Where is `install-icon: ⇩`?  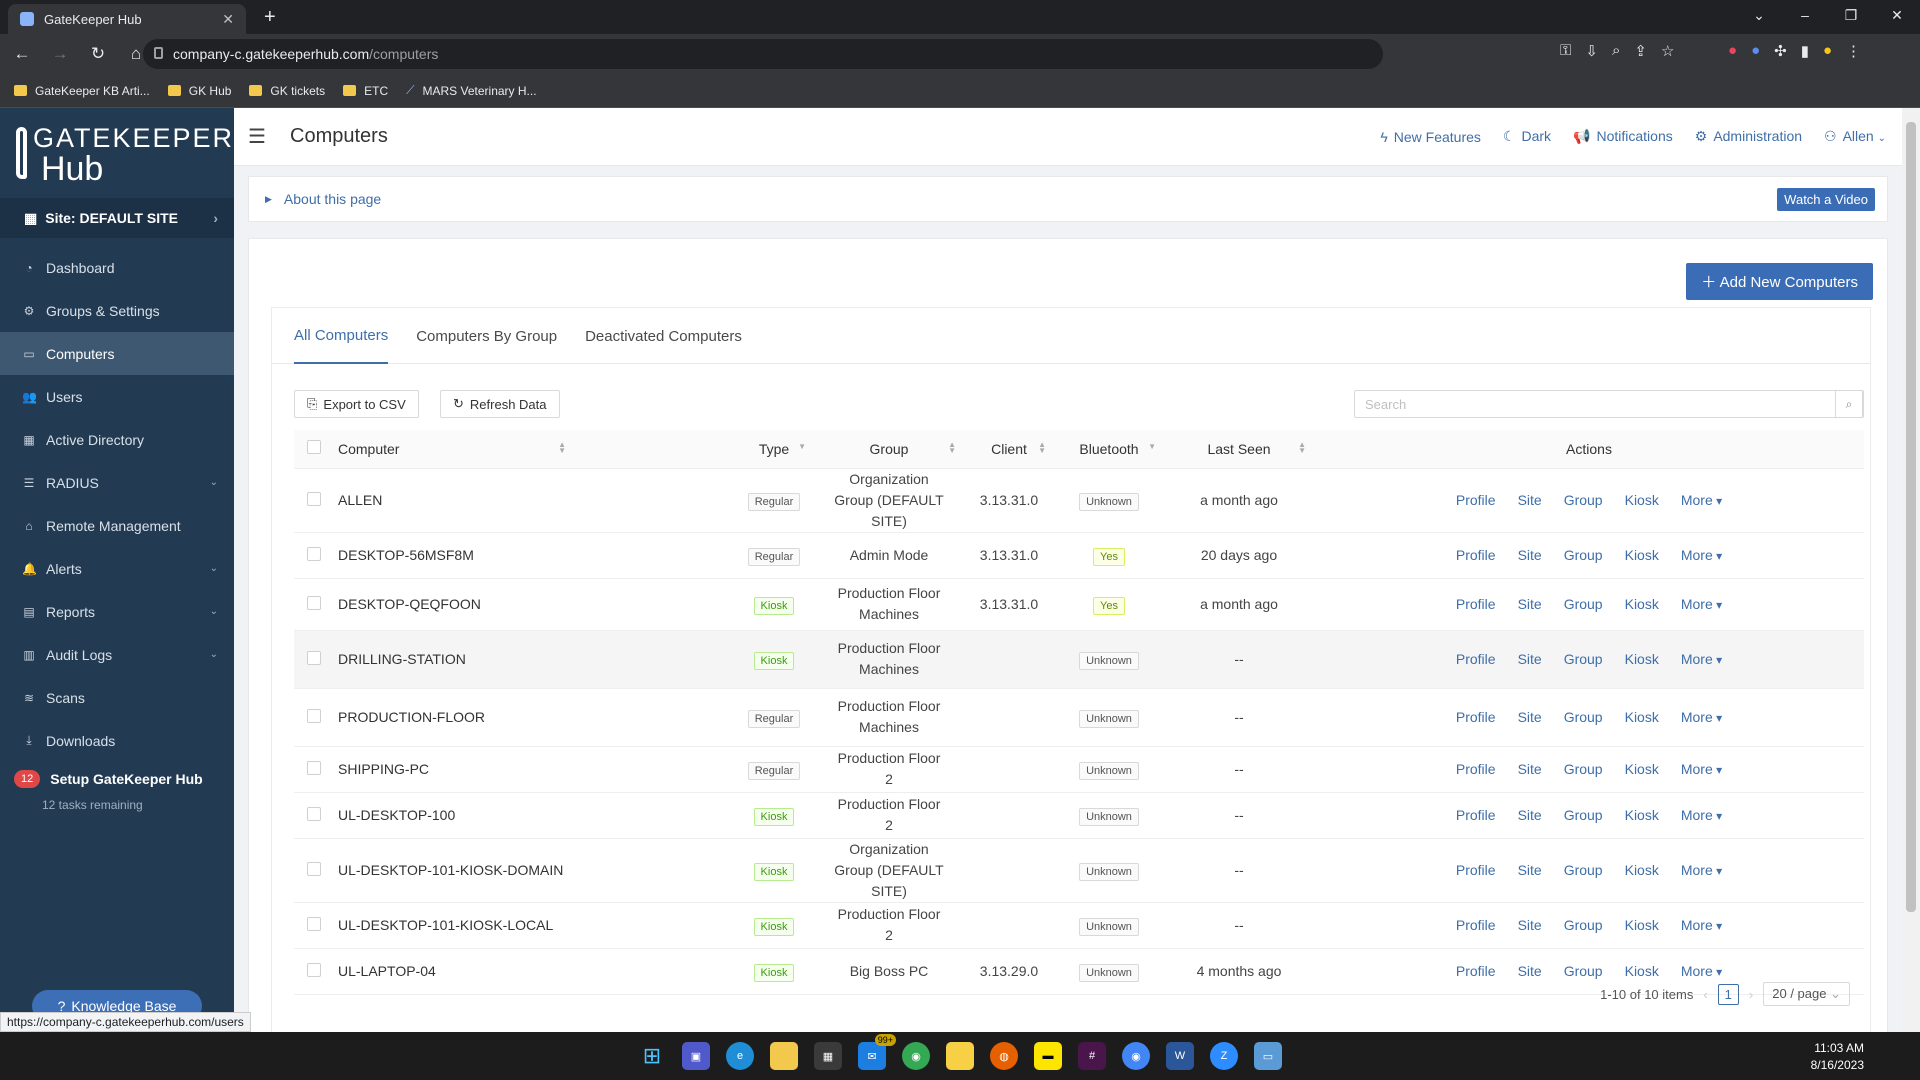
install-icon: ⇩ is located at coordinates (1591, 51).